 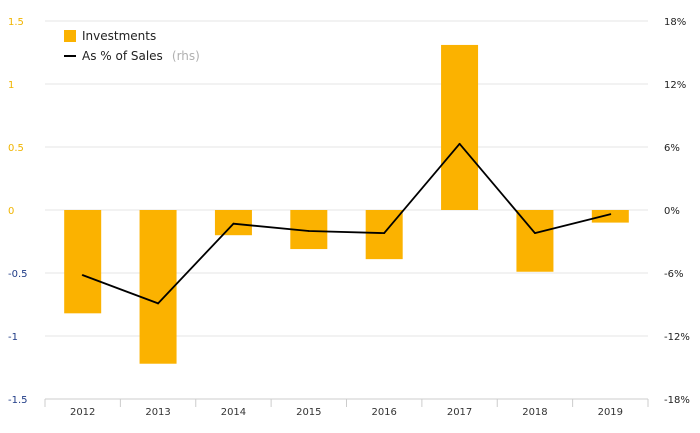 What do you see at coordinates (308, 231) in the screenshot?
I see `line-point-2015` at bounding box center [308, 231].